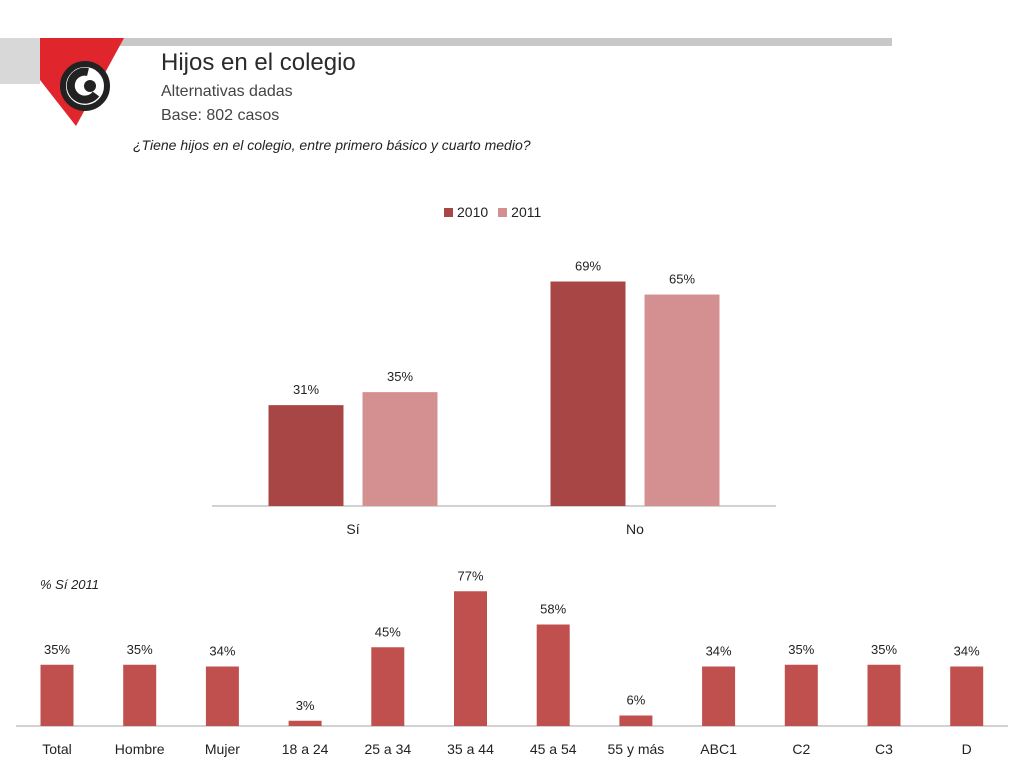 Image resolution: width=1024 pixels, height=768 pixels. Describe the element at coordinates (446, 42) in the screenshot. I see `header-divider-bar` at that location.